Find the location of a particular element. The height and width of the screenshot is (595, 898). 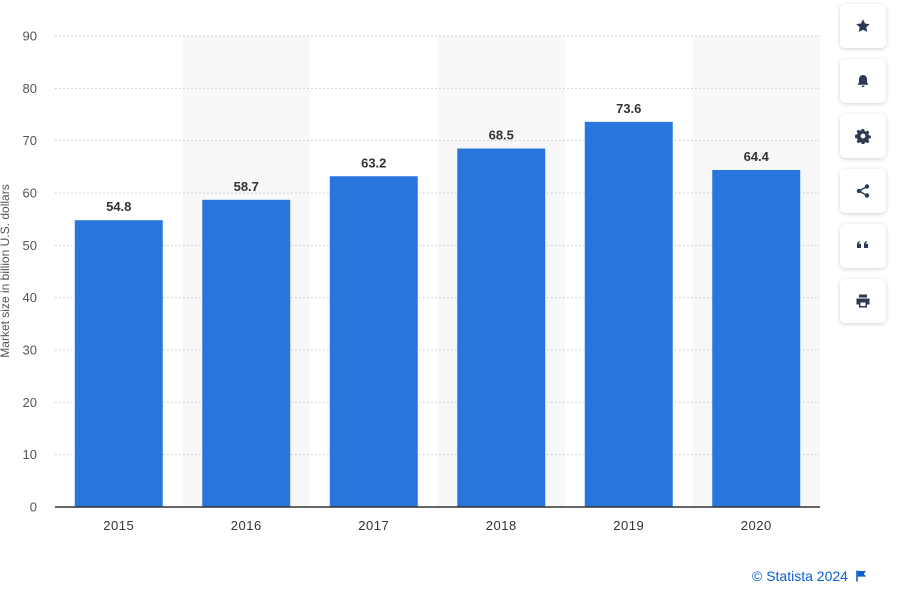

y-tick-60: 60 is located at coordinates (30, 193).